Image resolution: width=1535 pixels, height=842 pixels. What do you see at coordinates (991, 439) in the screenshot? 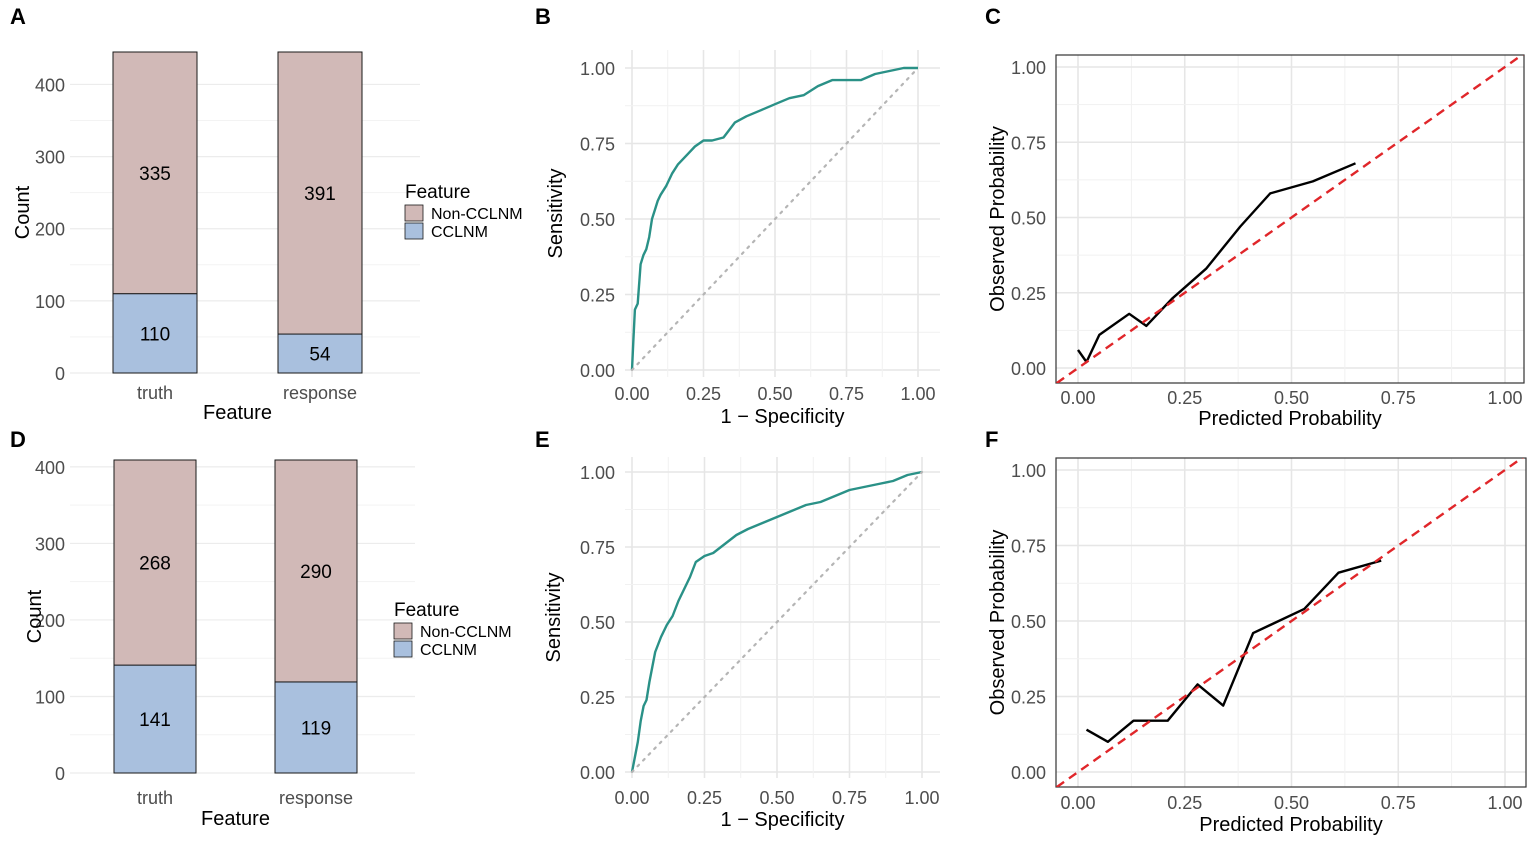
I see `panel-letter: F` at bounding box center [991, 439].